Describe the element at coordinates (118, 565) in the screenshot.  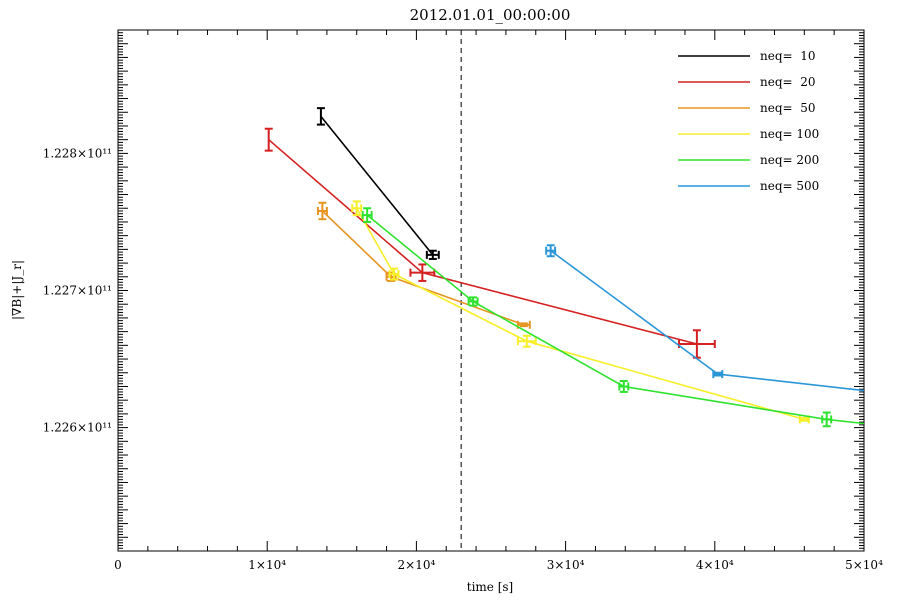
I see `x-tick-label: 0` at that location.